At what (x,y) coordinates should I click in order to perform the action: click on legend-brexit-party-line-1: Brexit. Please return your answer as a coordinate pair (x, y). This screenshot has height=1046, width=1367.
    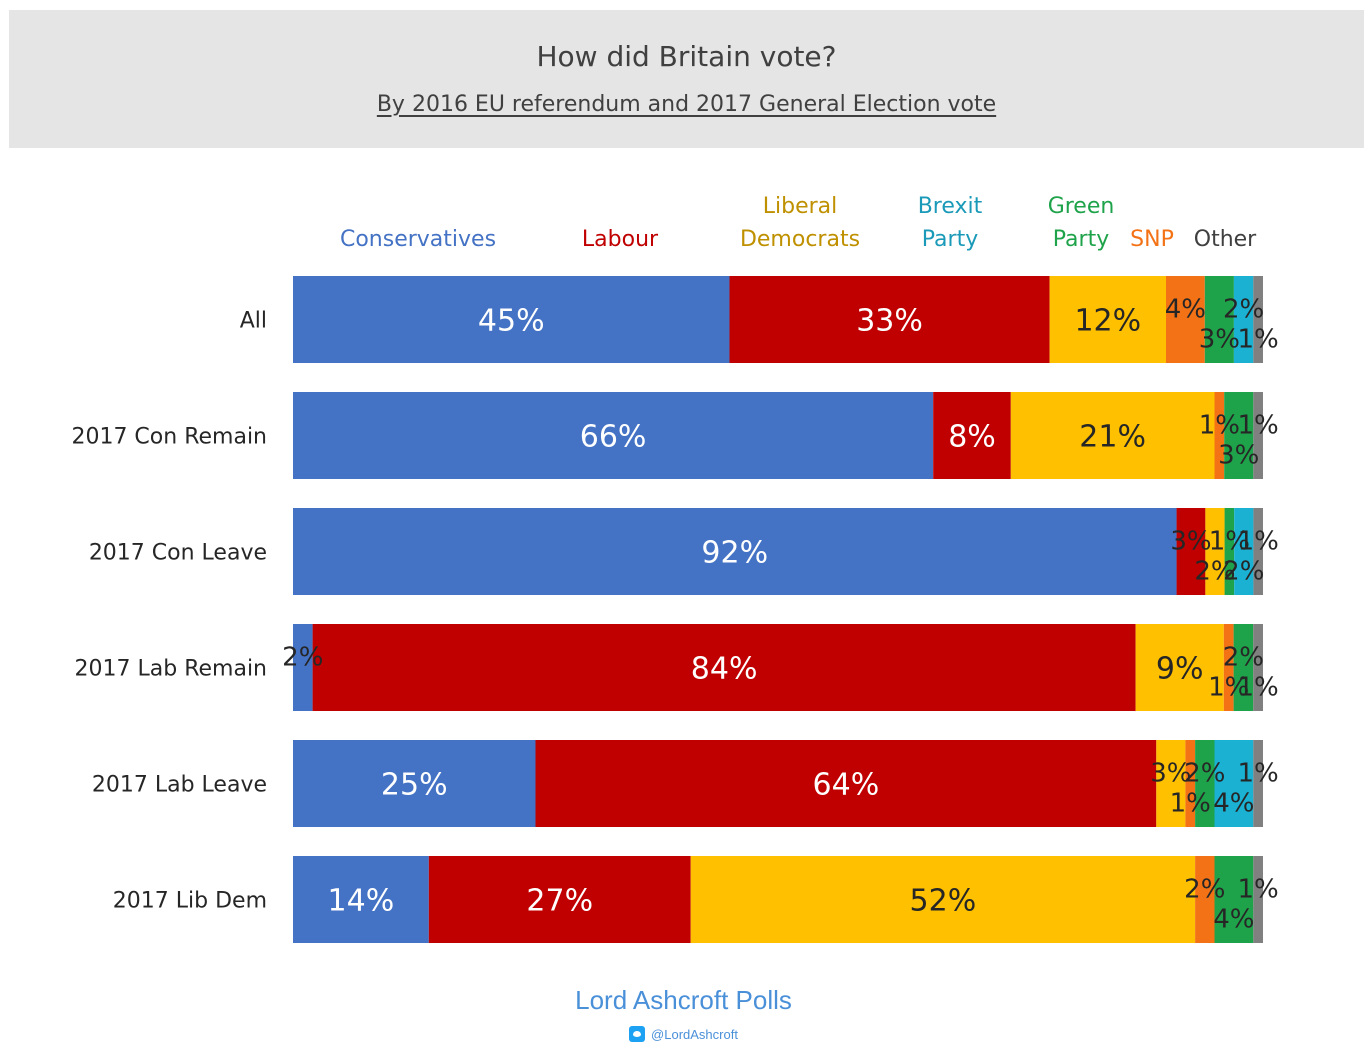
    Looking at the image, I should click on (950, 206).